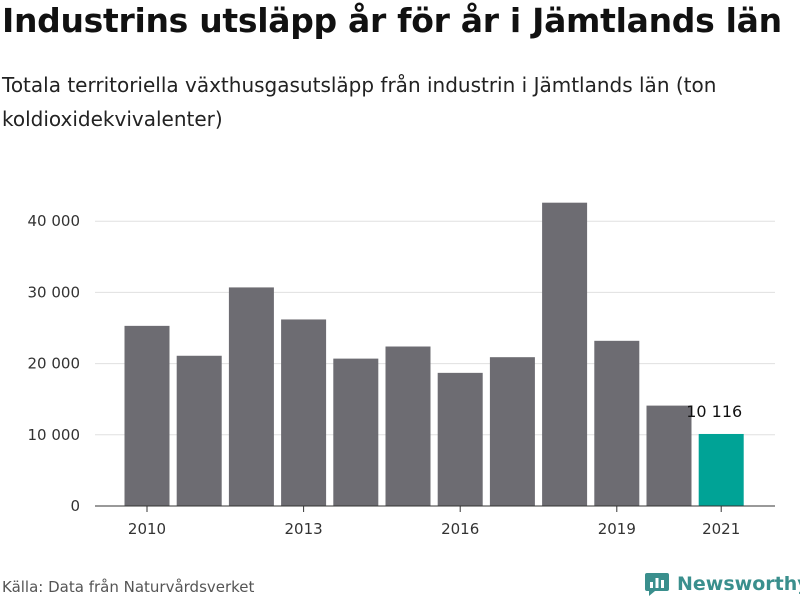 This screenshot has height=600, width=800. Describe the element at coordinates (617, 529) in the screenshot. I see `x-tick-label: 2019` at that location.